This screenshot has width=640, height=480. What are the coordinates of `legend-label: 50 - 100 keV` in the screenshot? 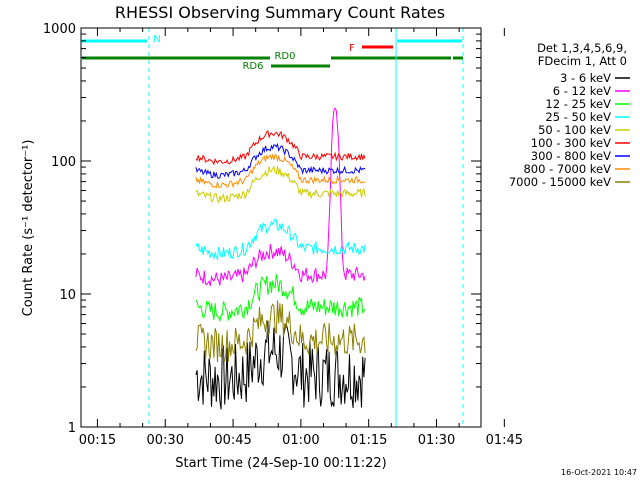 It's located at (574, 130).